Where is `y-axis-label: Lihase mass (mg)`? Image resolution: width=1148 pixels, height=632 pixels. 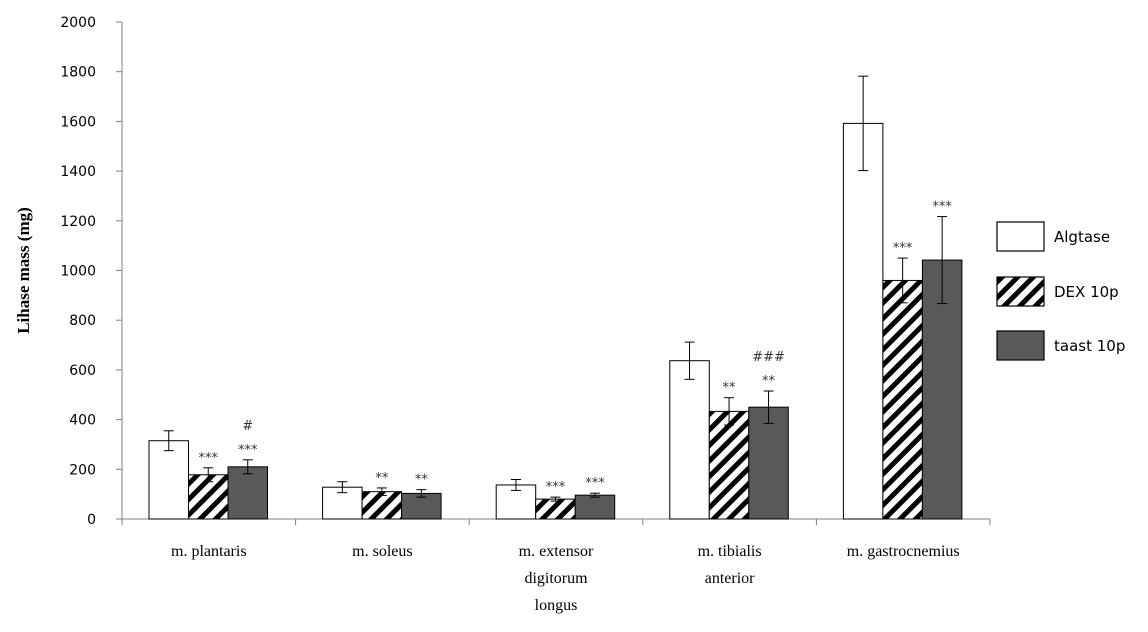 y-axis-label: Lihase mass (mg) is located at coordinates (23, 270).